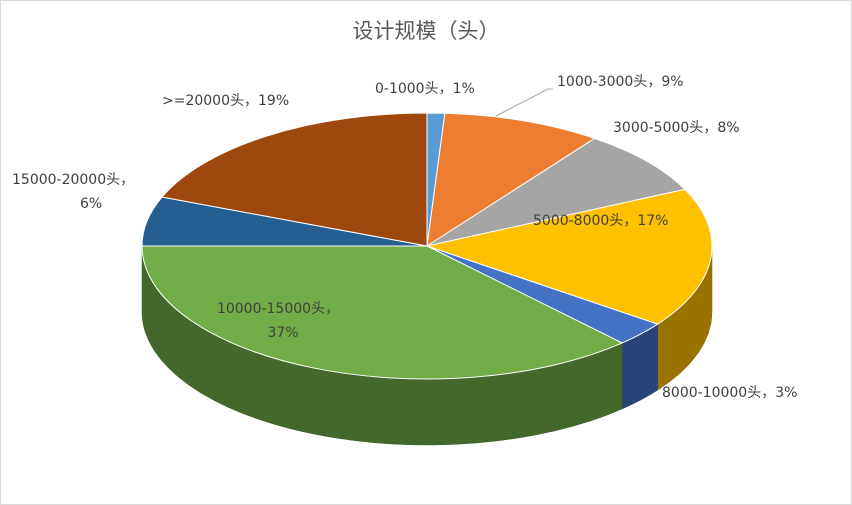 The width and height of the screenshot is (852, 505). I want to click on category-label: 1000-3000头, so click(602, 82).